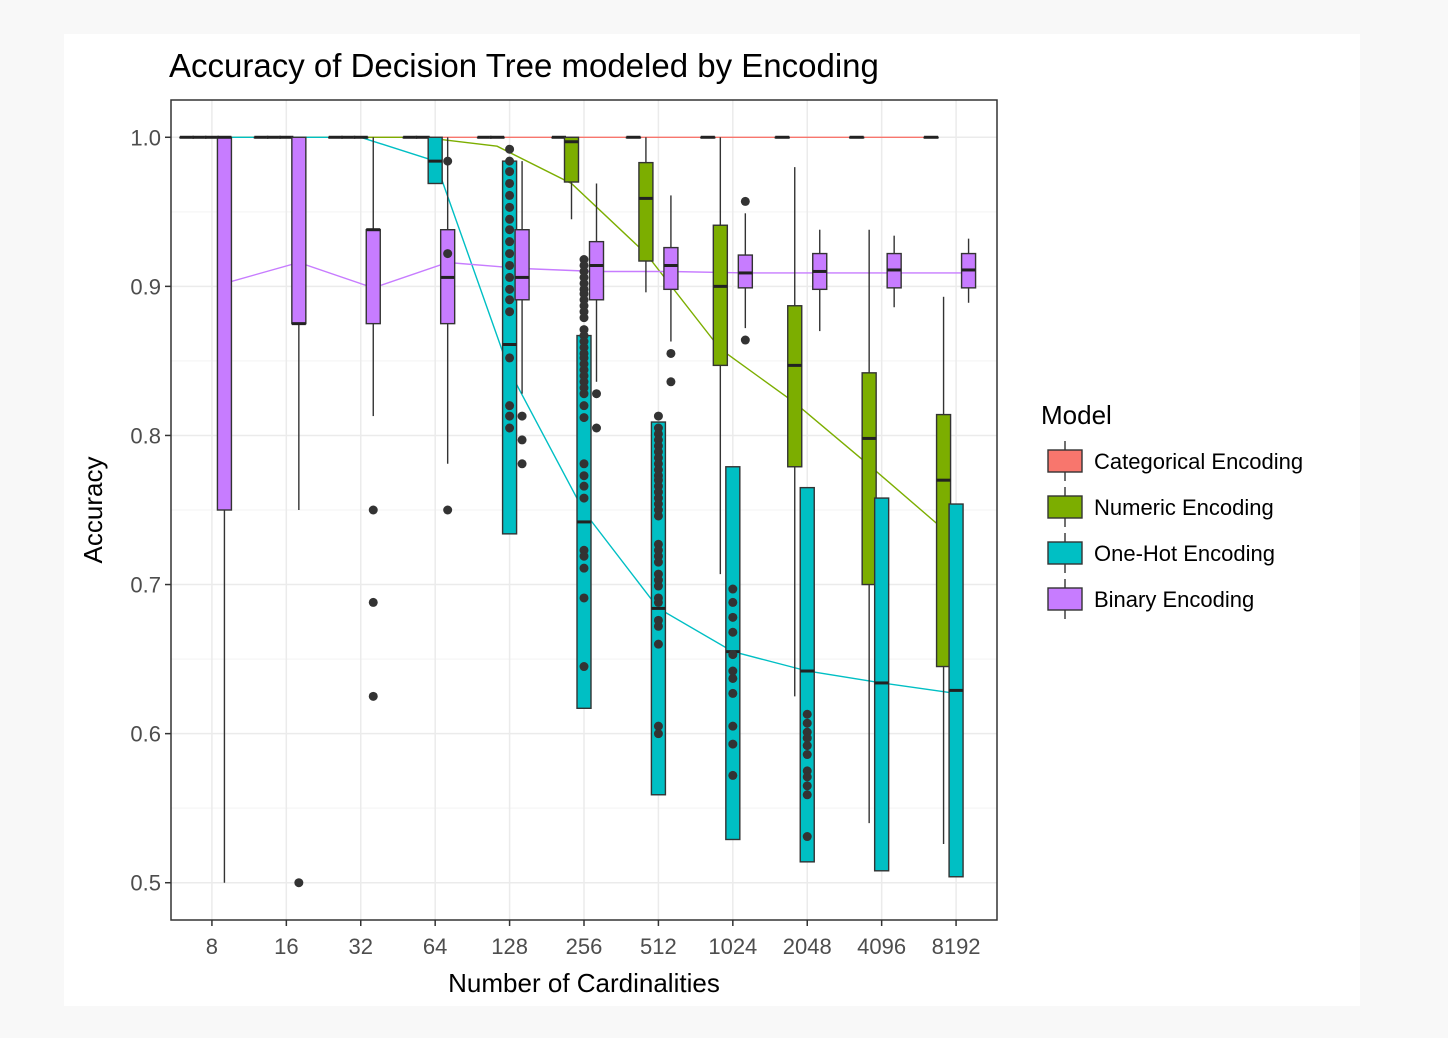 Image resolution: width=1448 pixels, height=1038 pixels. I want to click on legend-item-1: Numeric Encoding, so click(1160, 507).